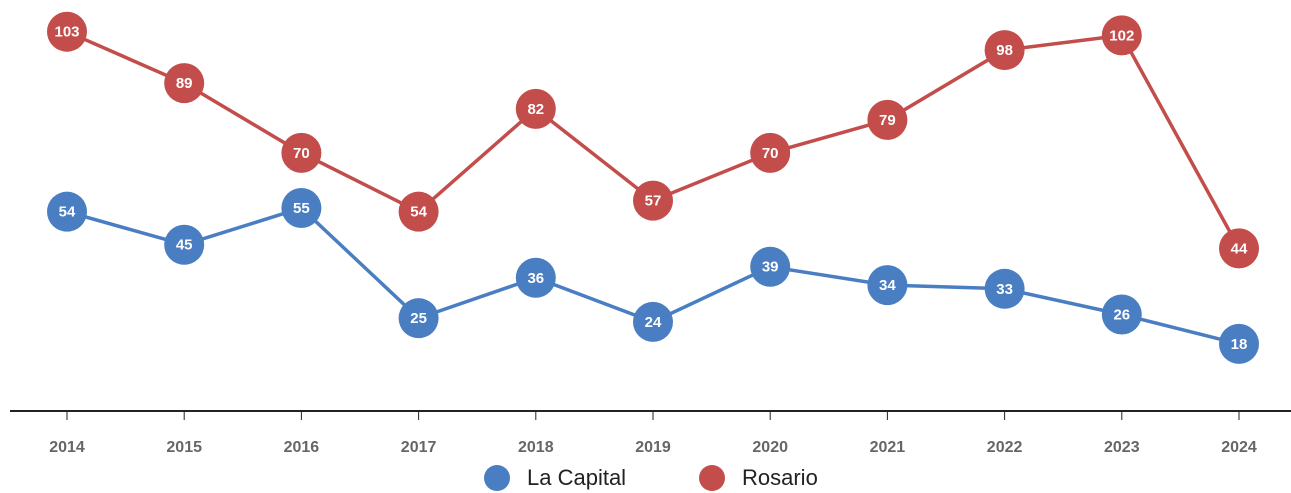 The image size is (1291, 493). I want to click on x-tick-label: 2014, so click(67, 447).